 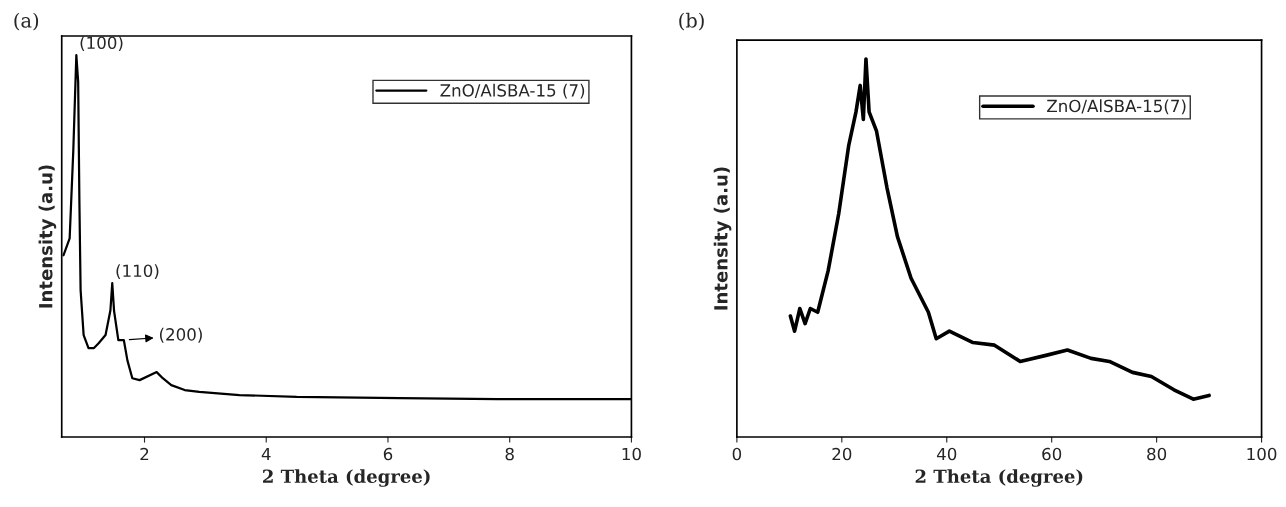 I want to click on x-tick-label: 40, so click(x=946, y=454).